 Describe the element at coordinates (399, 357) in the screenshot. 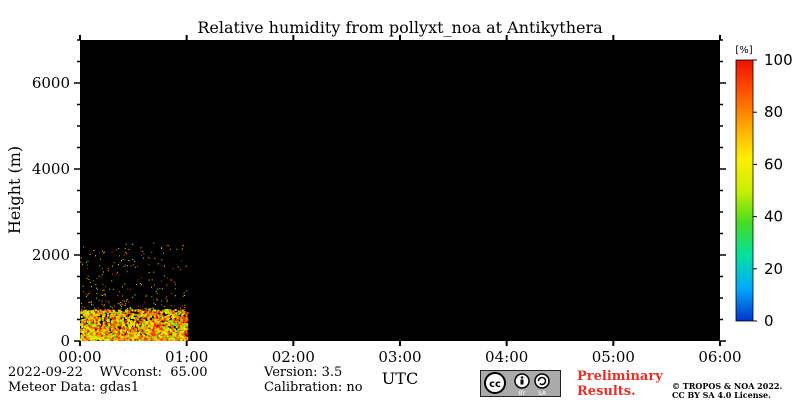

I see `x-tick-label: 03:00` at that location.